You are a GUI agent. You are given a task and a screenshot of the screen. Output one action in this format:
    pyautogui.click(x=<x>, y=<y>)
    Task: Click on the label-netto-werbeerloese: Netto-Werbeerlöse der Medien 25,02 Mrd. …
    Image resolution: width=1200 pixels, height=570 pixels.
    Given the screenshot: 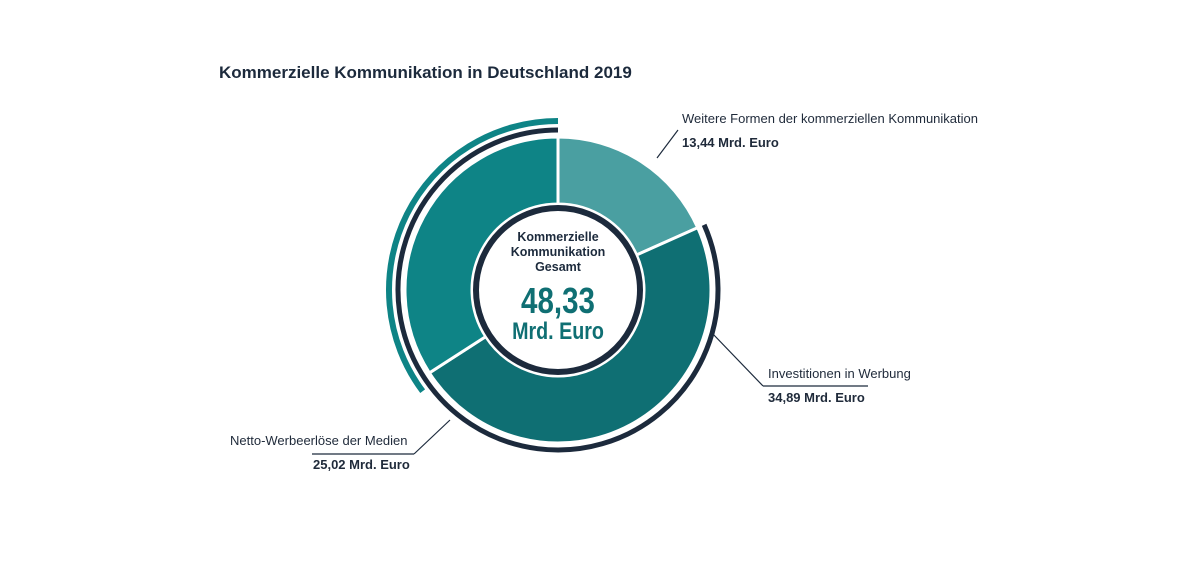 What is the action you would take?
    pyautogui.click(x=320, y=452)
    